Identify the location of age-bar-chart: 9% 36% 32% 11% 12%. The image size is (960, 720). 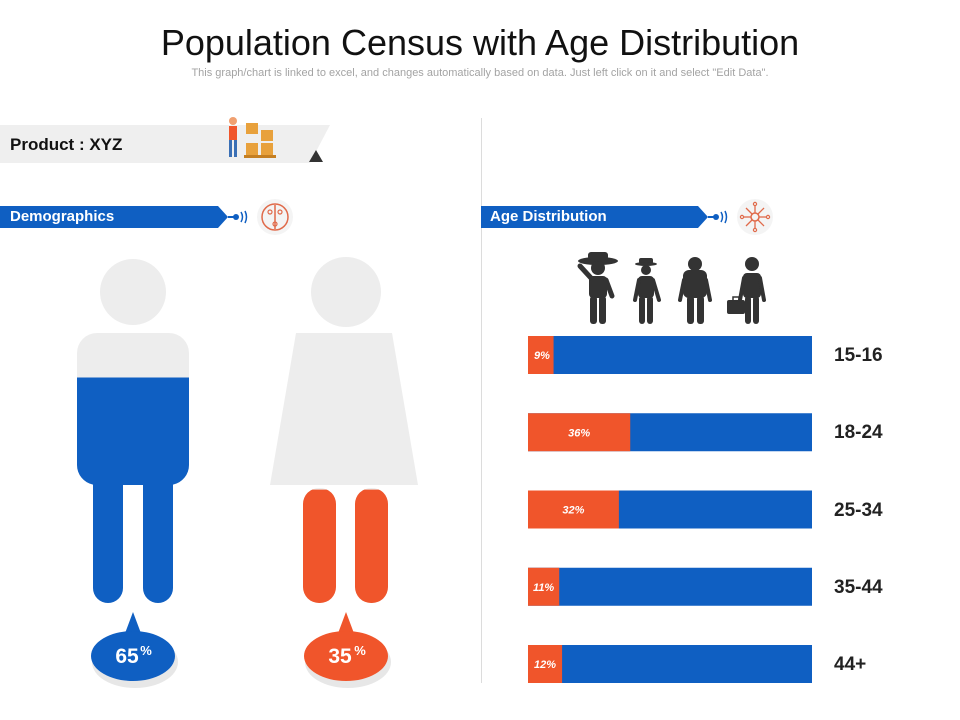
(670, 509).